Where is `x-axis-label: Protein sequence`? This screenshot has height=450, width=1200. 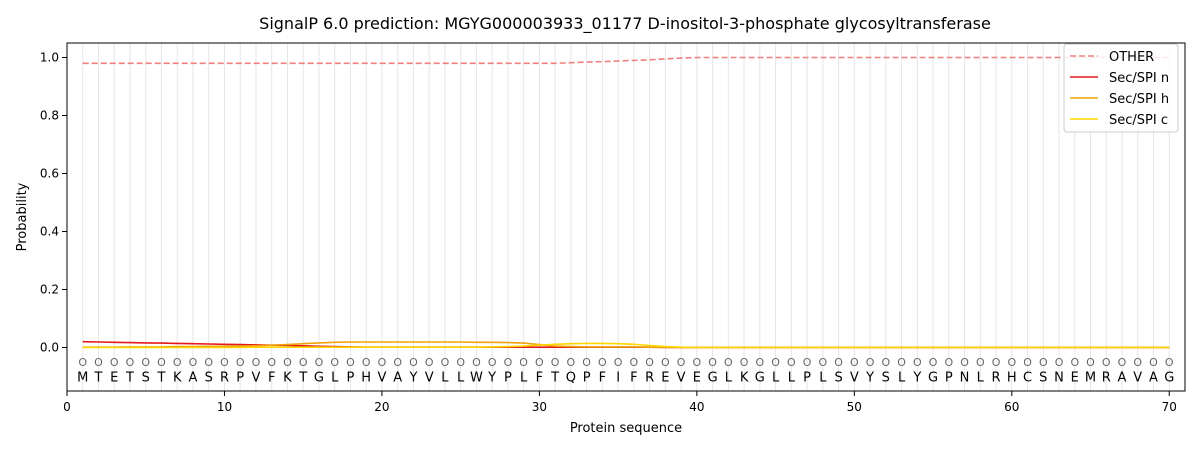 x-axis-label: Protein sequence is located at coordinates (626, 428).